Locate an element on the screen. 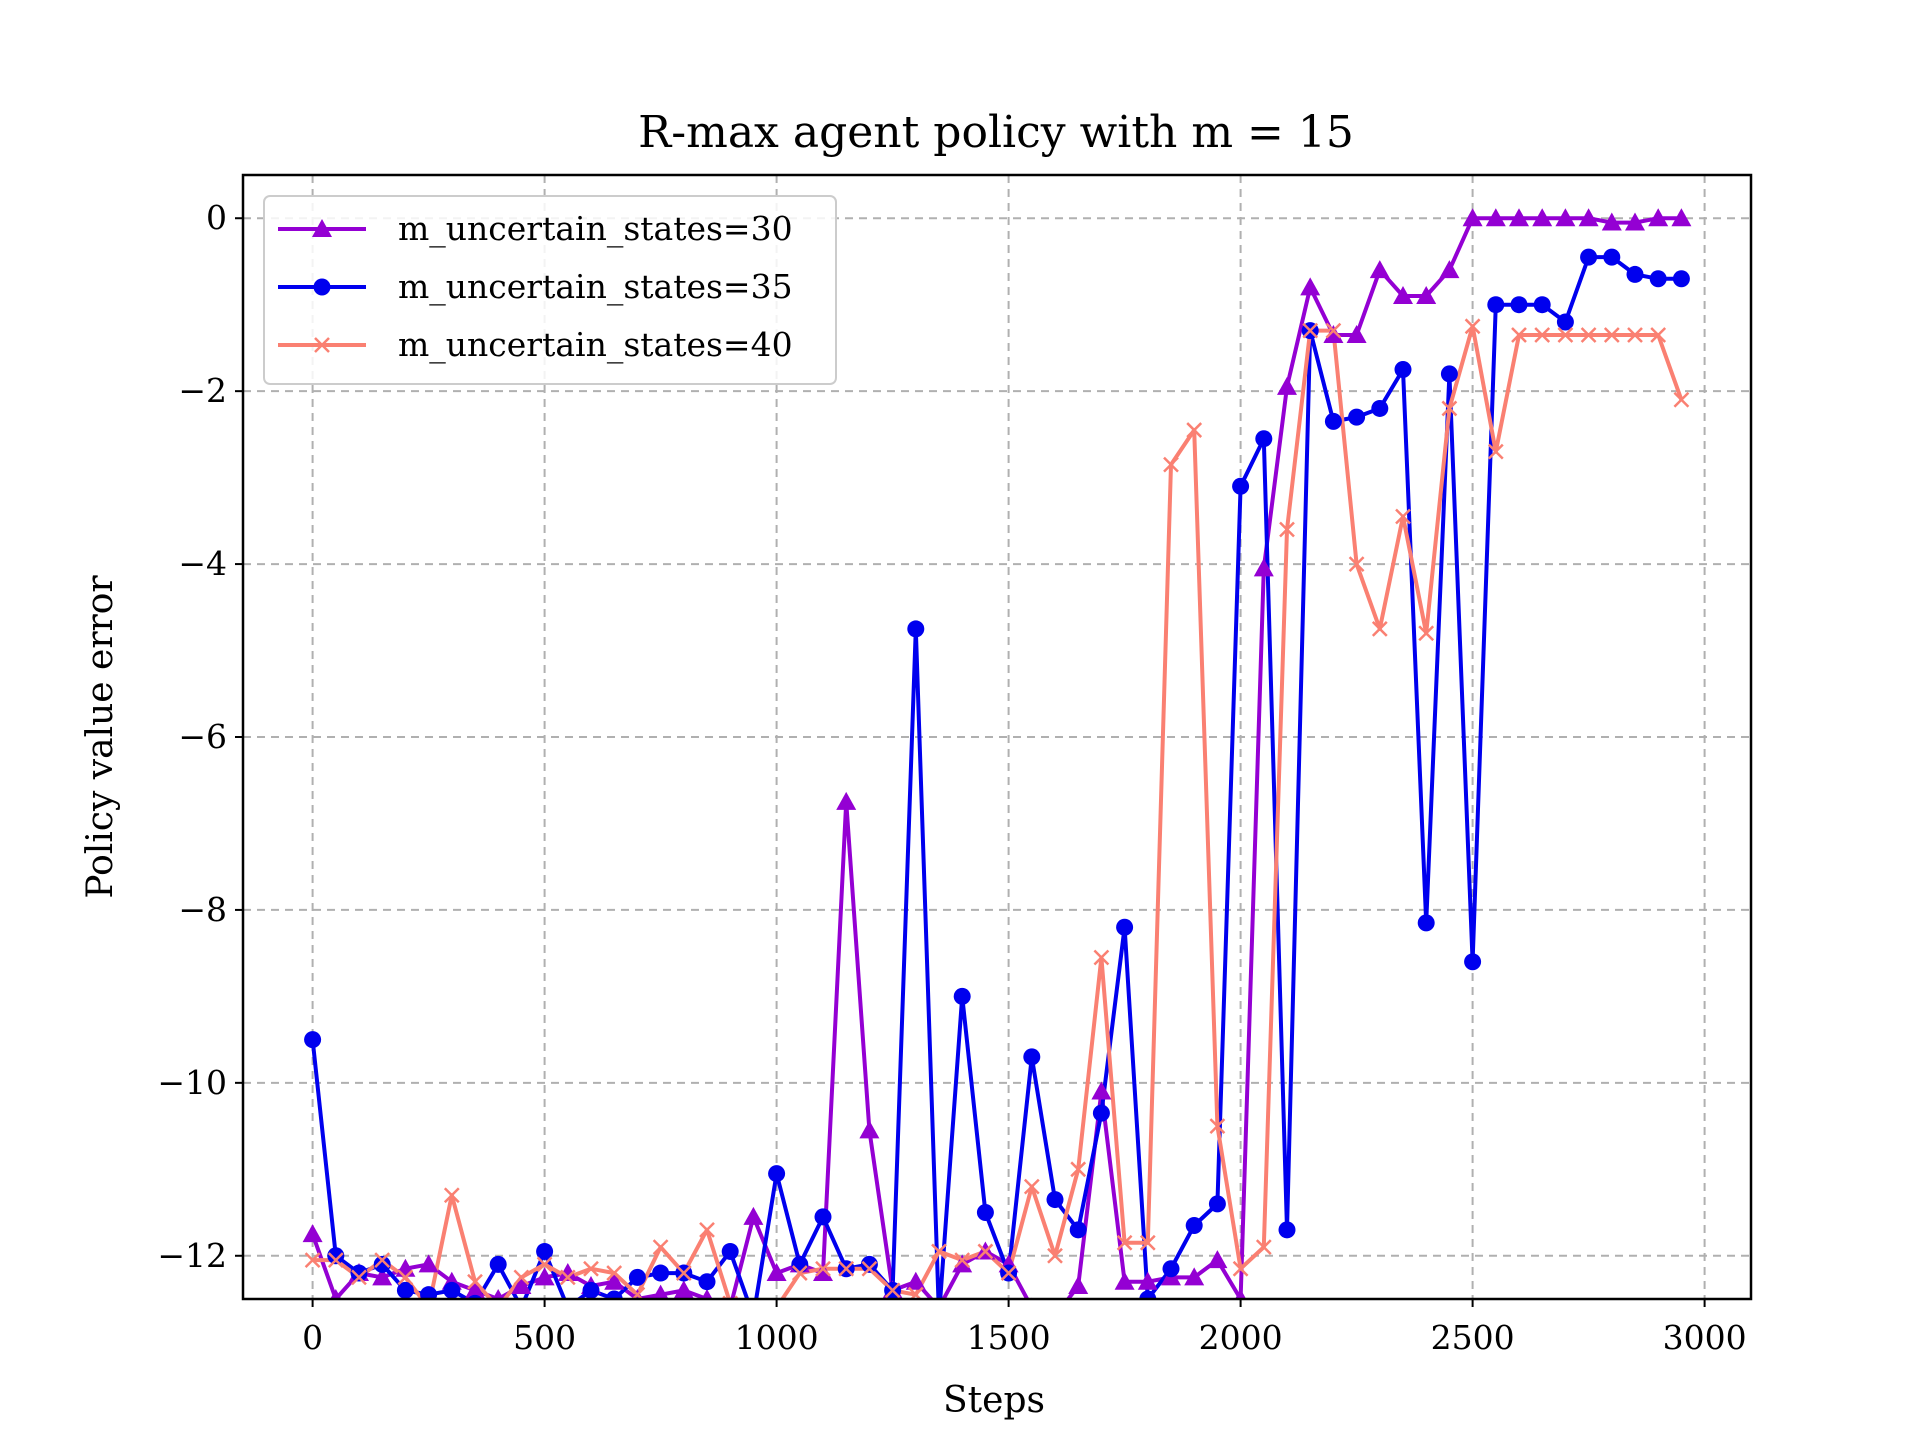  chart-title: R-max agent policy with m = 15 is located at coordinates (996, 132).